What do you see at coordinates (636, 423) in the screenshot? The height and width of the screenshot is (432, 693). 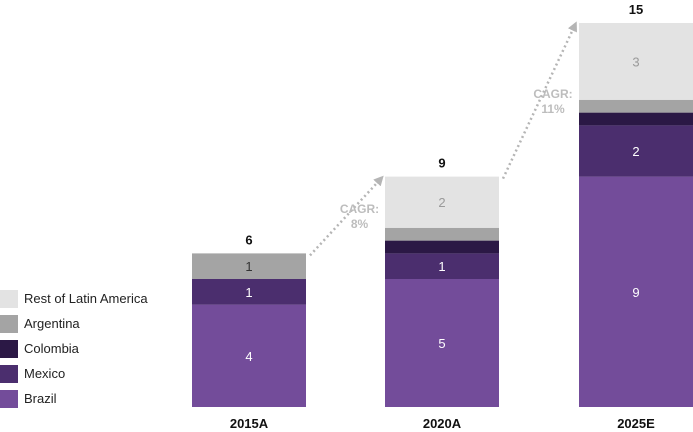 I see `category-label: 2025E` at bounding box center [636, 423].